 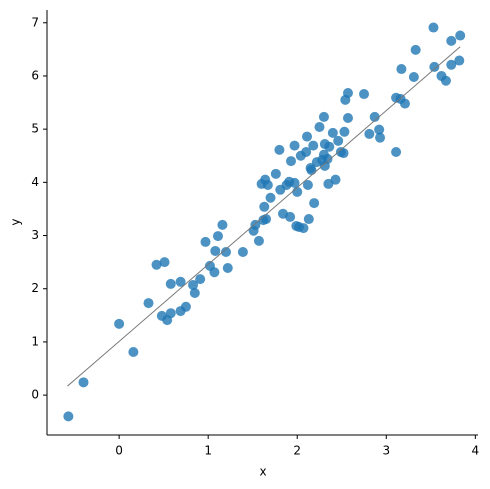 I want to click on x-tick-label: 3, so click(x=386, y=451).